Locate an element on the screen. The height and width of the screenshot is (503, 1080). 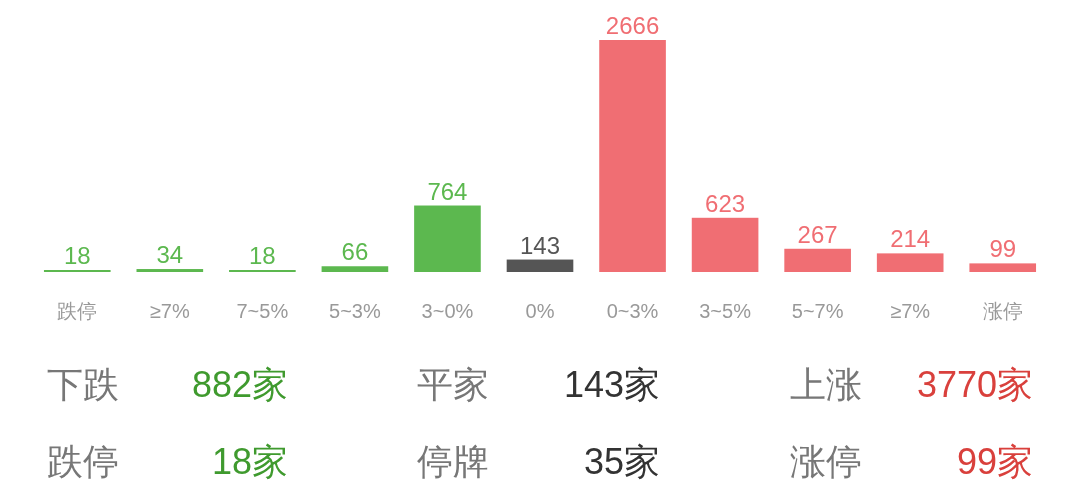
text: 18家 is located at coordinates (249, 461).